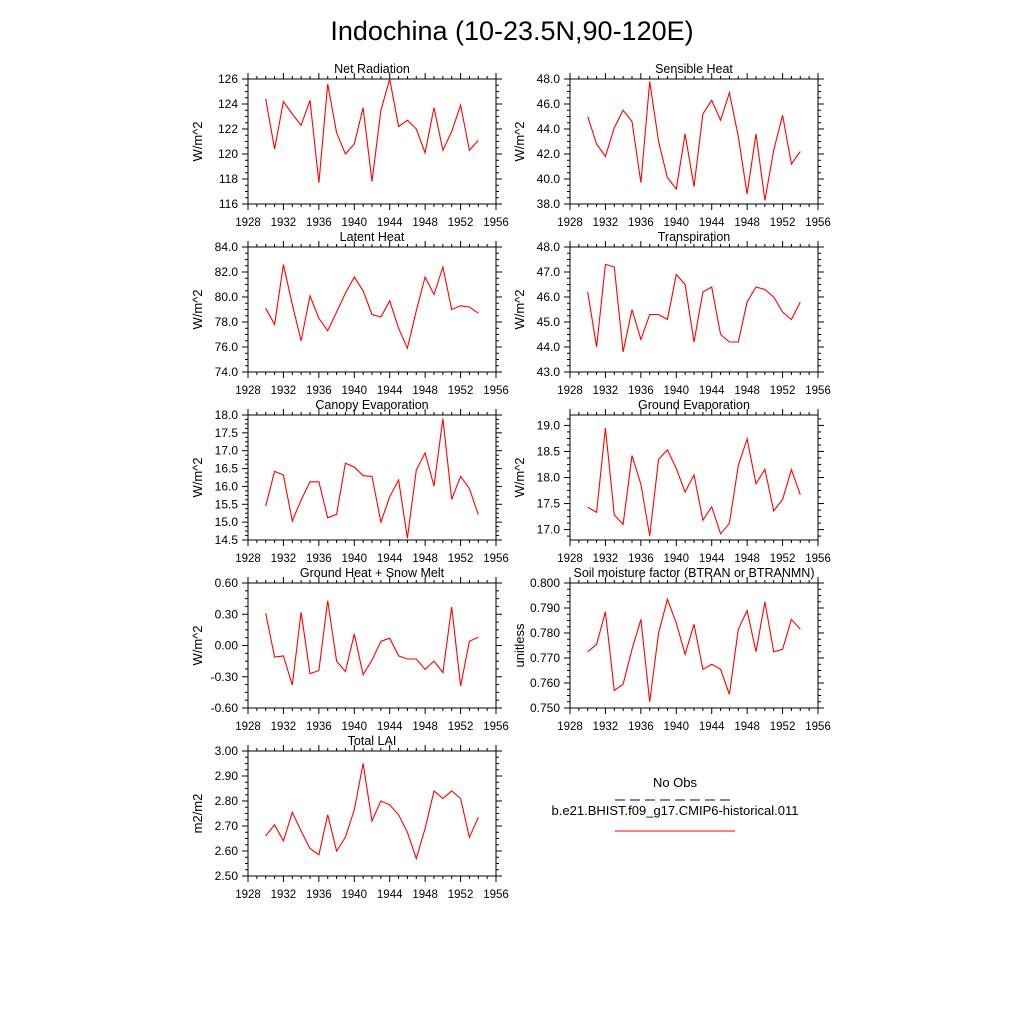  I want to click on y-tick-label: 126, so click(228, 79).